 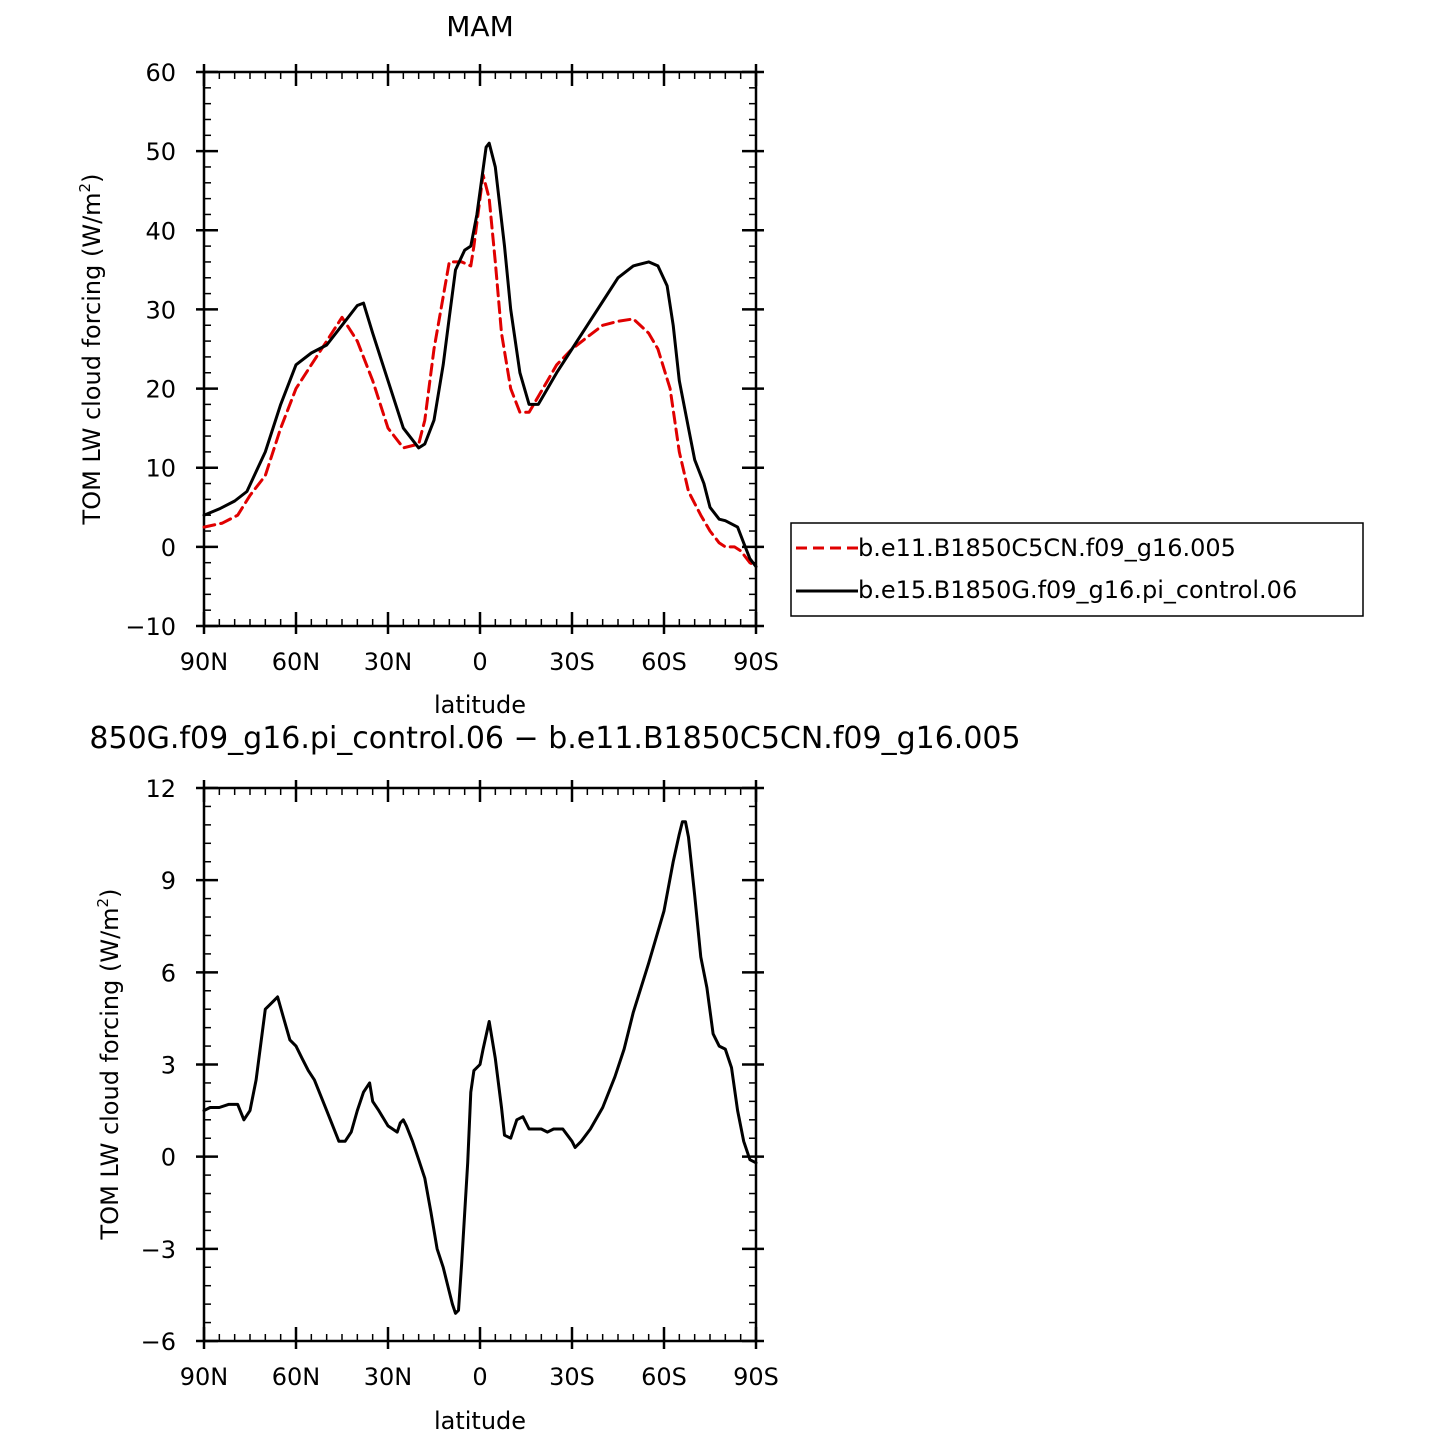 What do you see at coordinates (168, 1066) in the screenshot?
I see `y-tick-label: 3` at bounding box center [168, 1066].